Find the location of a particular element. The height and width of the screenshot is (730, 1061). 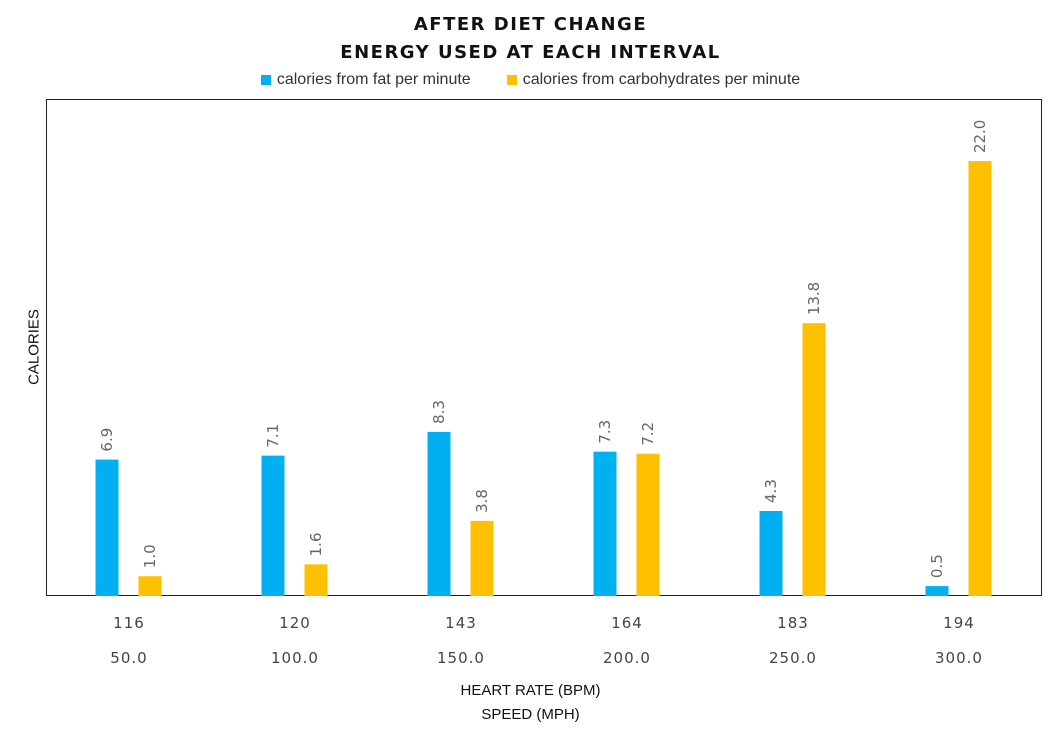

data-label-carbs-116: 1.0 is located at coordinates (150, 556).